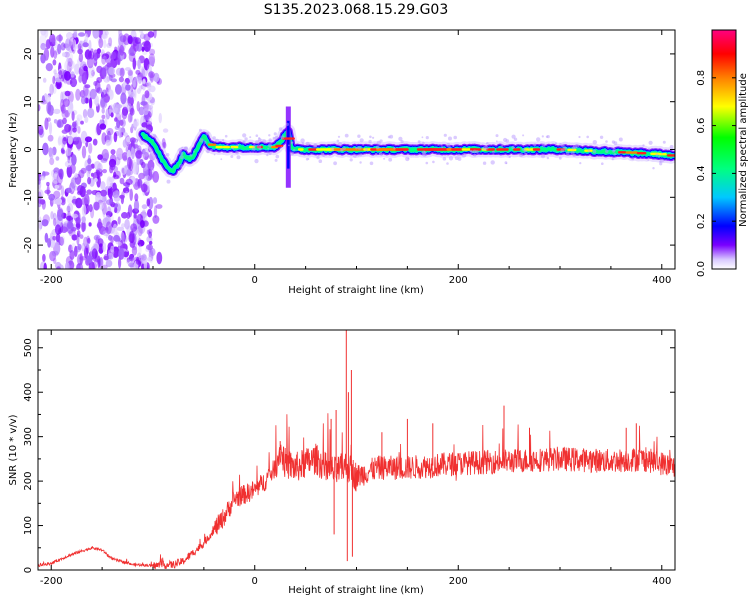 The image size is (750, 604). Describe the element at coordinates (458, 581) in the screenshot. I see `x-tick-label: 200` at that location.